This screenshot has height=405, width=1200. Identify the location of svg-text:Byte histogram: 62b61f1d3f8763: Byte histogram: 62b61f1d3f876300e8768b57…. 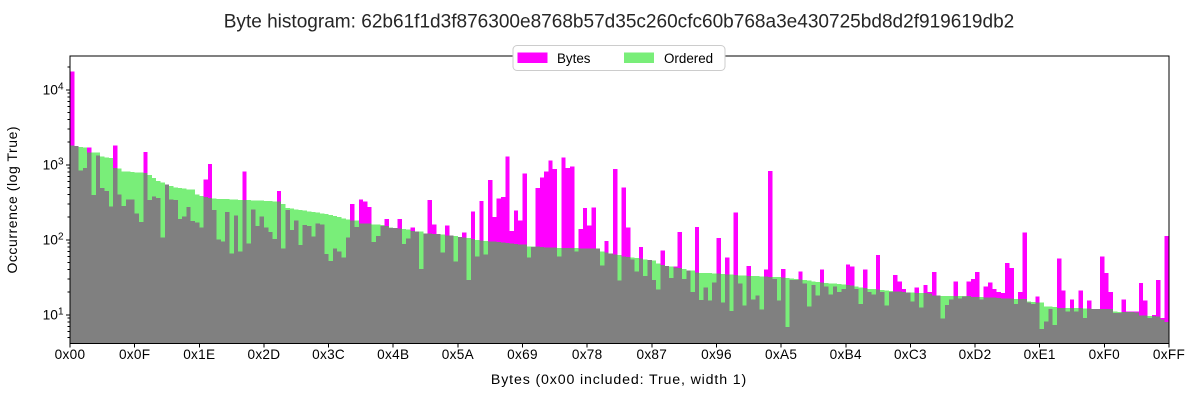
(619, 21).